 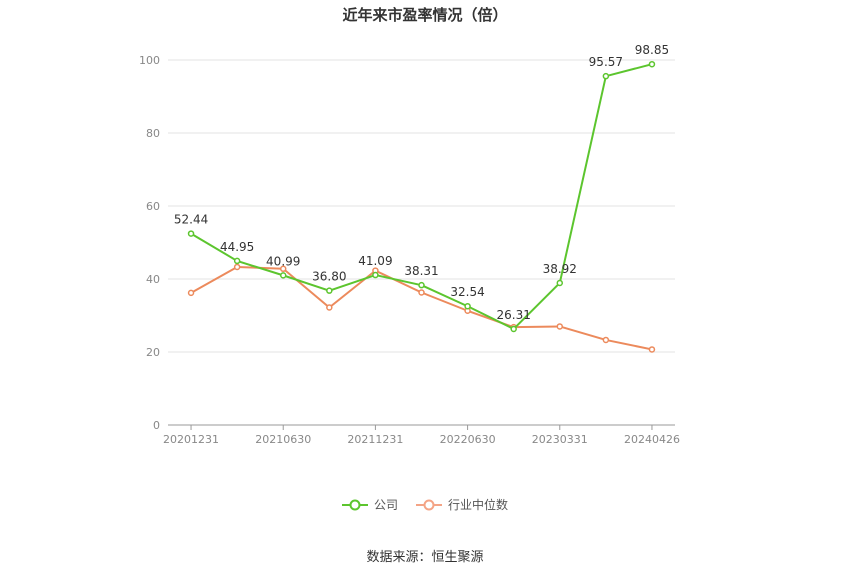 I want to click on data-label-7: 26.31, so click(x=514, y=315).